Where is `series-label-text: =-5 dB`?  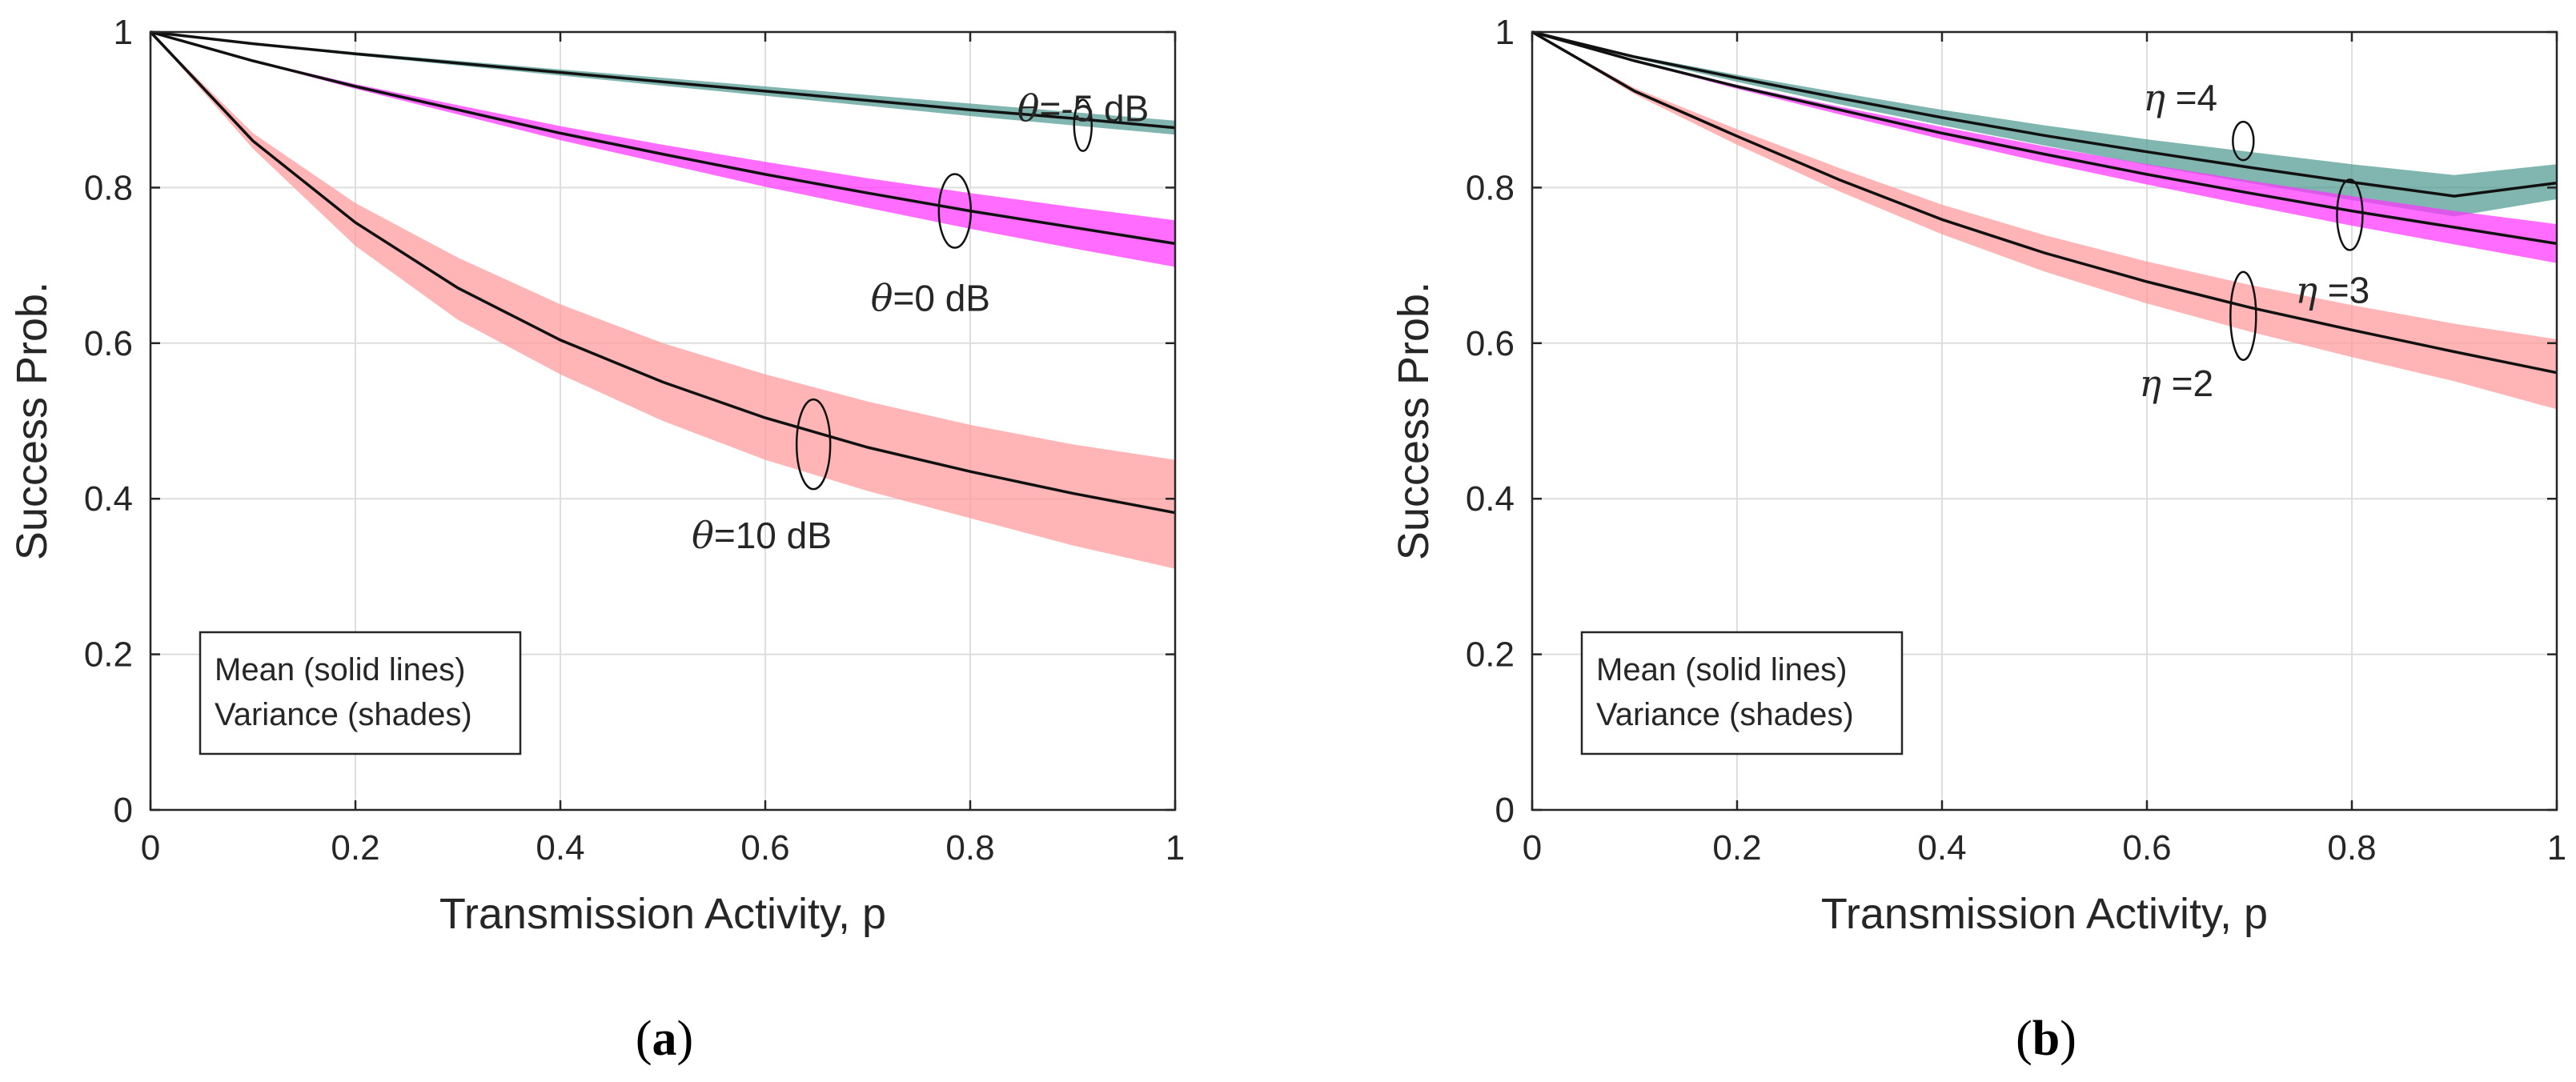 series-label-text: =-5 dB is located at coordinates (1095, 109).